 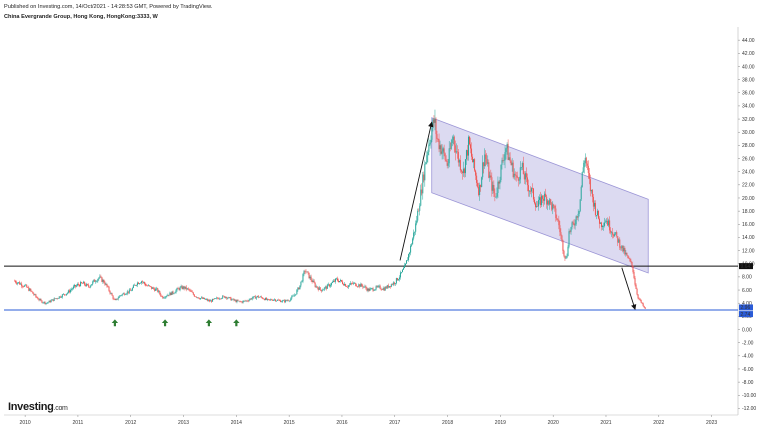 What do you see at coordinates (394, 423) in the screenshot?
I see `x-tick-label: 2017` at bounding box center [394, 423].